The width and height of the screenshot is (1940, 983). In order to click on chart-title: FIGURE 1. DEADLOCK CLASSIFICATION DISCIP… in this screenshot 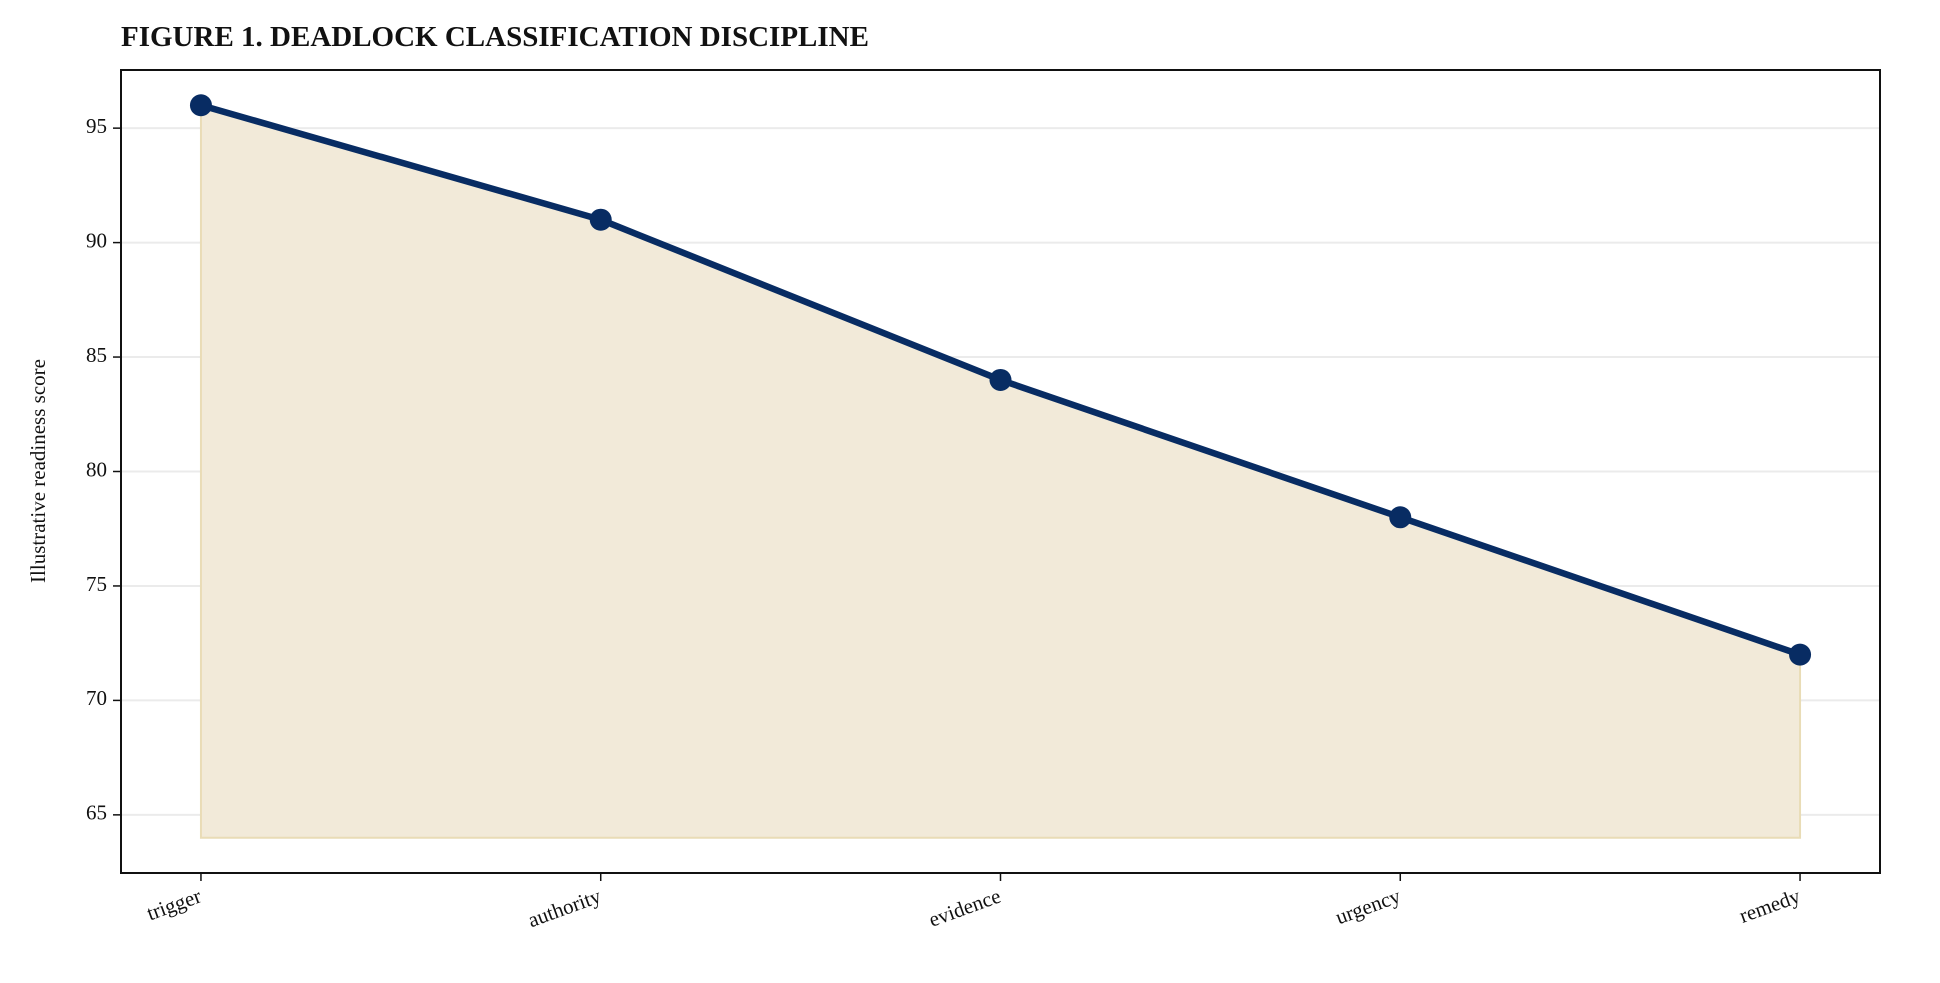, I will do `click(495, 37)`.